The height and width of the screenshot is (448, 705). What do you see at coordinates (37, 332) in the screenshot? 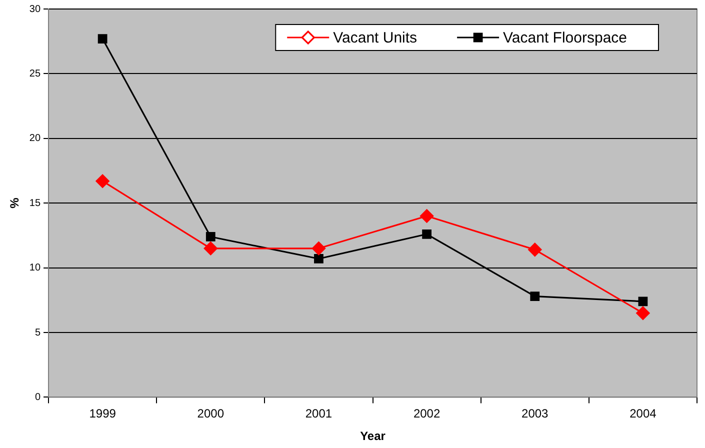
I see `y-tick-label: 5` at bounding box center [37, 332].